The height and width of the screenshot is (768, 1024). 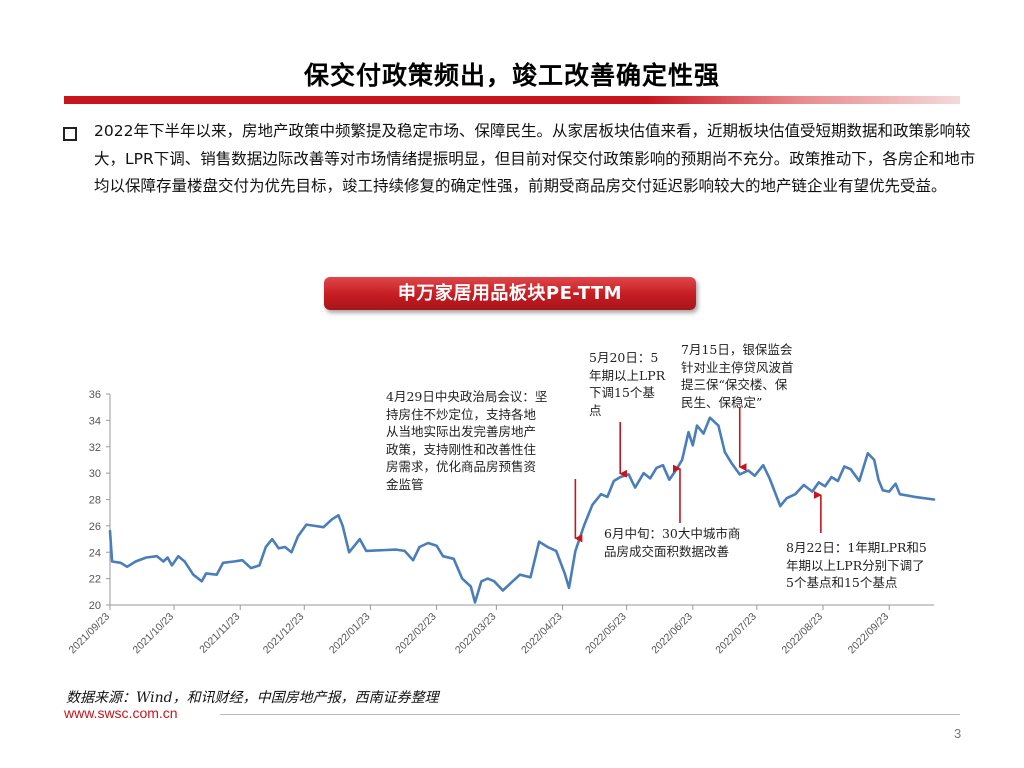 I want to click on x-tick-label: 2021/09/23, so click(x=89, y=634).